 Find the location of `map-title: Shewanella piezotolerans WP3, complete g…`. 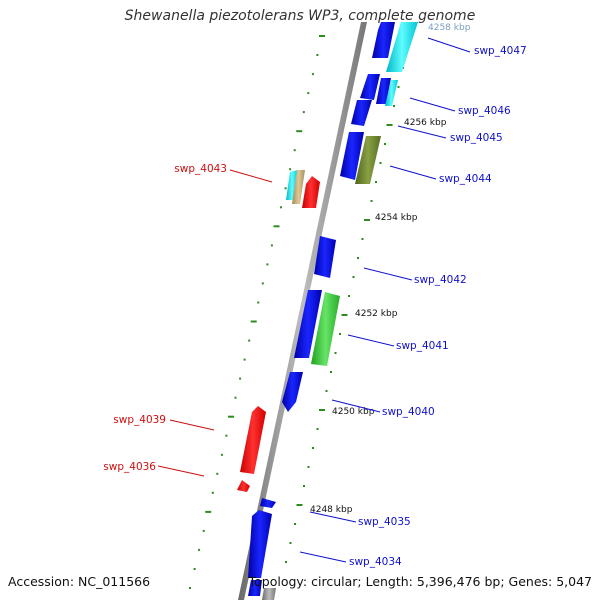

map-title: Shewanella piezotolerans WP3, complete g… is located at coordinates (300, 16).